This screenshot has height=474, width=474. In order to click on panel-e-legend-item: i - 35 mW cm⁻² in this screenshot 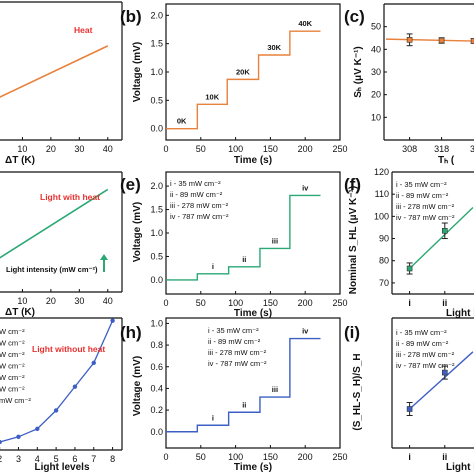, I will do `click(195, 183)`.